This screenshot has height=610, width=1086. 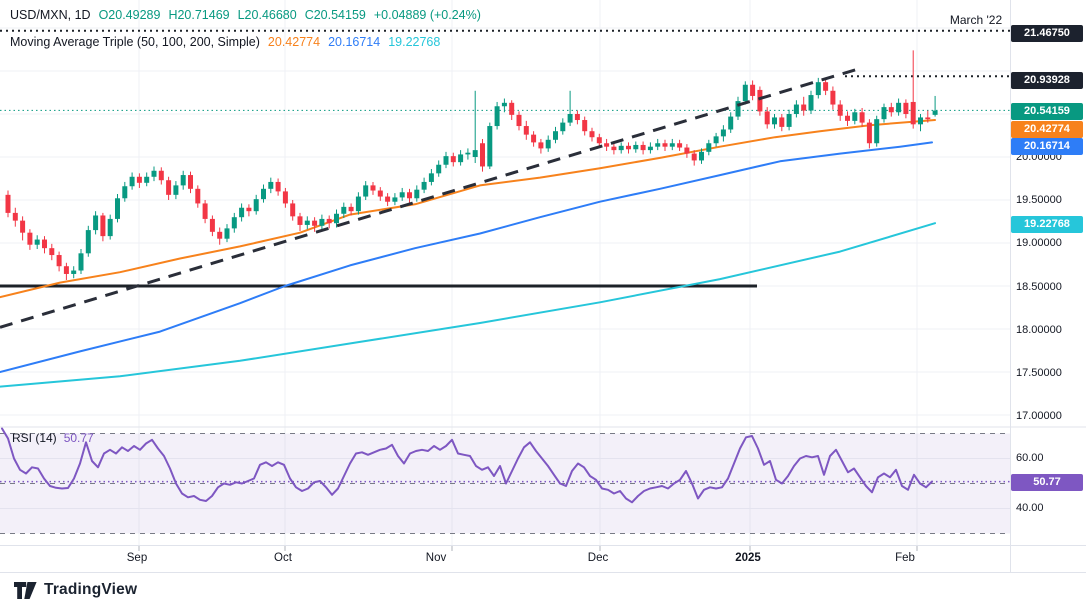 I want to click on time-axis-label-sep: Sep, so click(x=137, y=558).